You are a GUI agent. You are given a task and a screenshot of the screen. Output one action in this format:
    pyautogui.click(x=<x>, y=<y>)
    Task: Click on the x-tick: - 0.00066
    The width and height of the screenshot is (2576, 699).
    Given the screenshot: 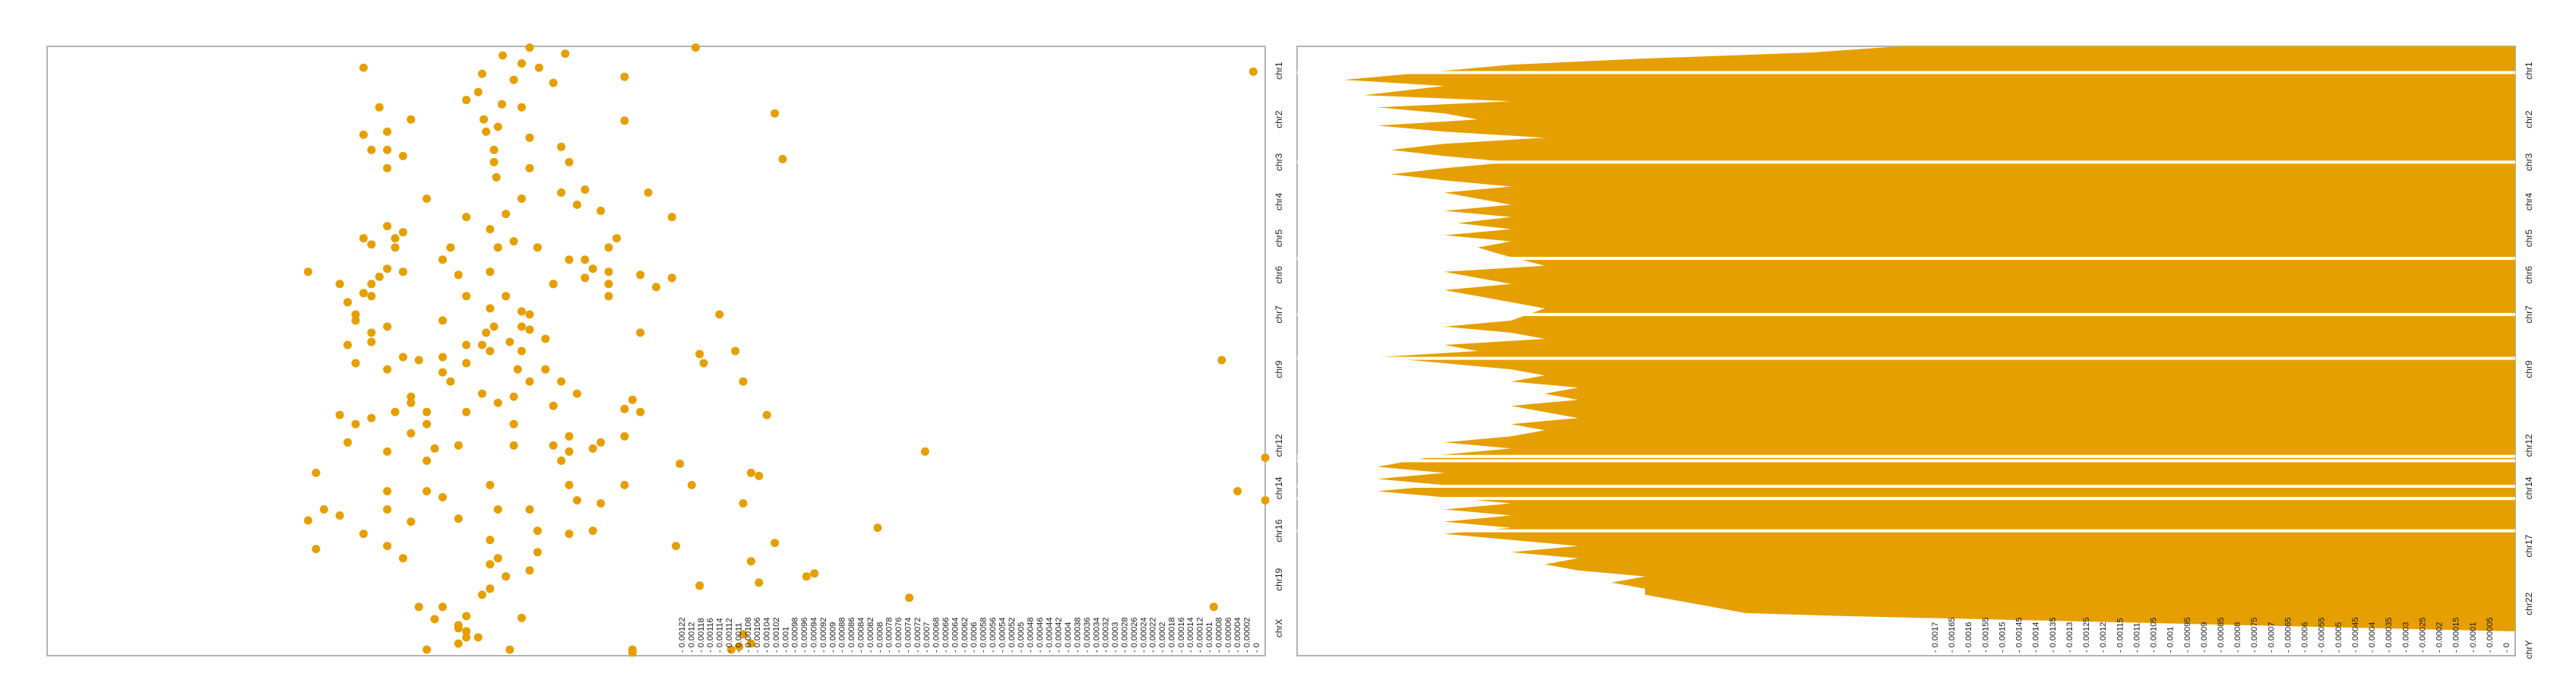 What is the action you would take?
    pyautogui.click(x=946, y=635)
    